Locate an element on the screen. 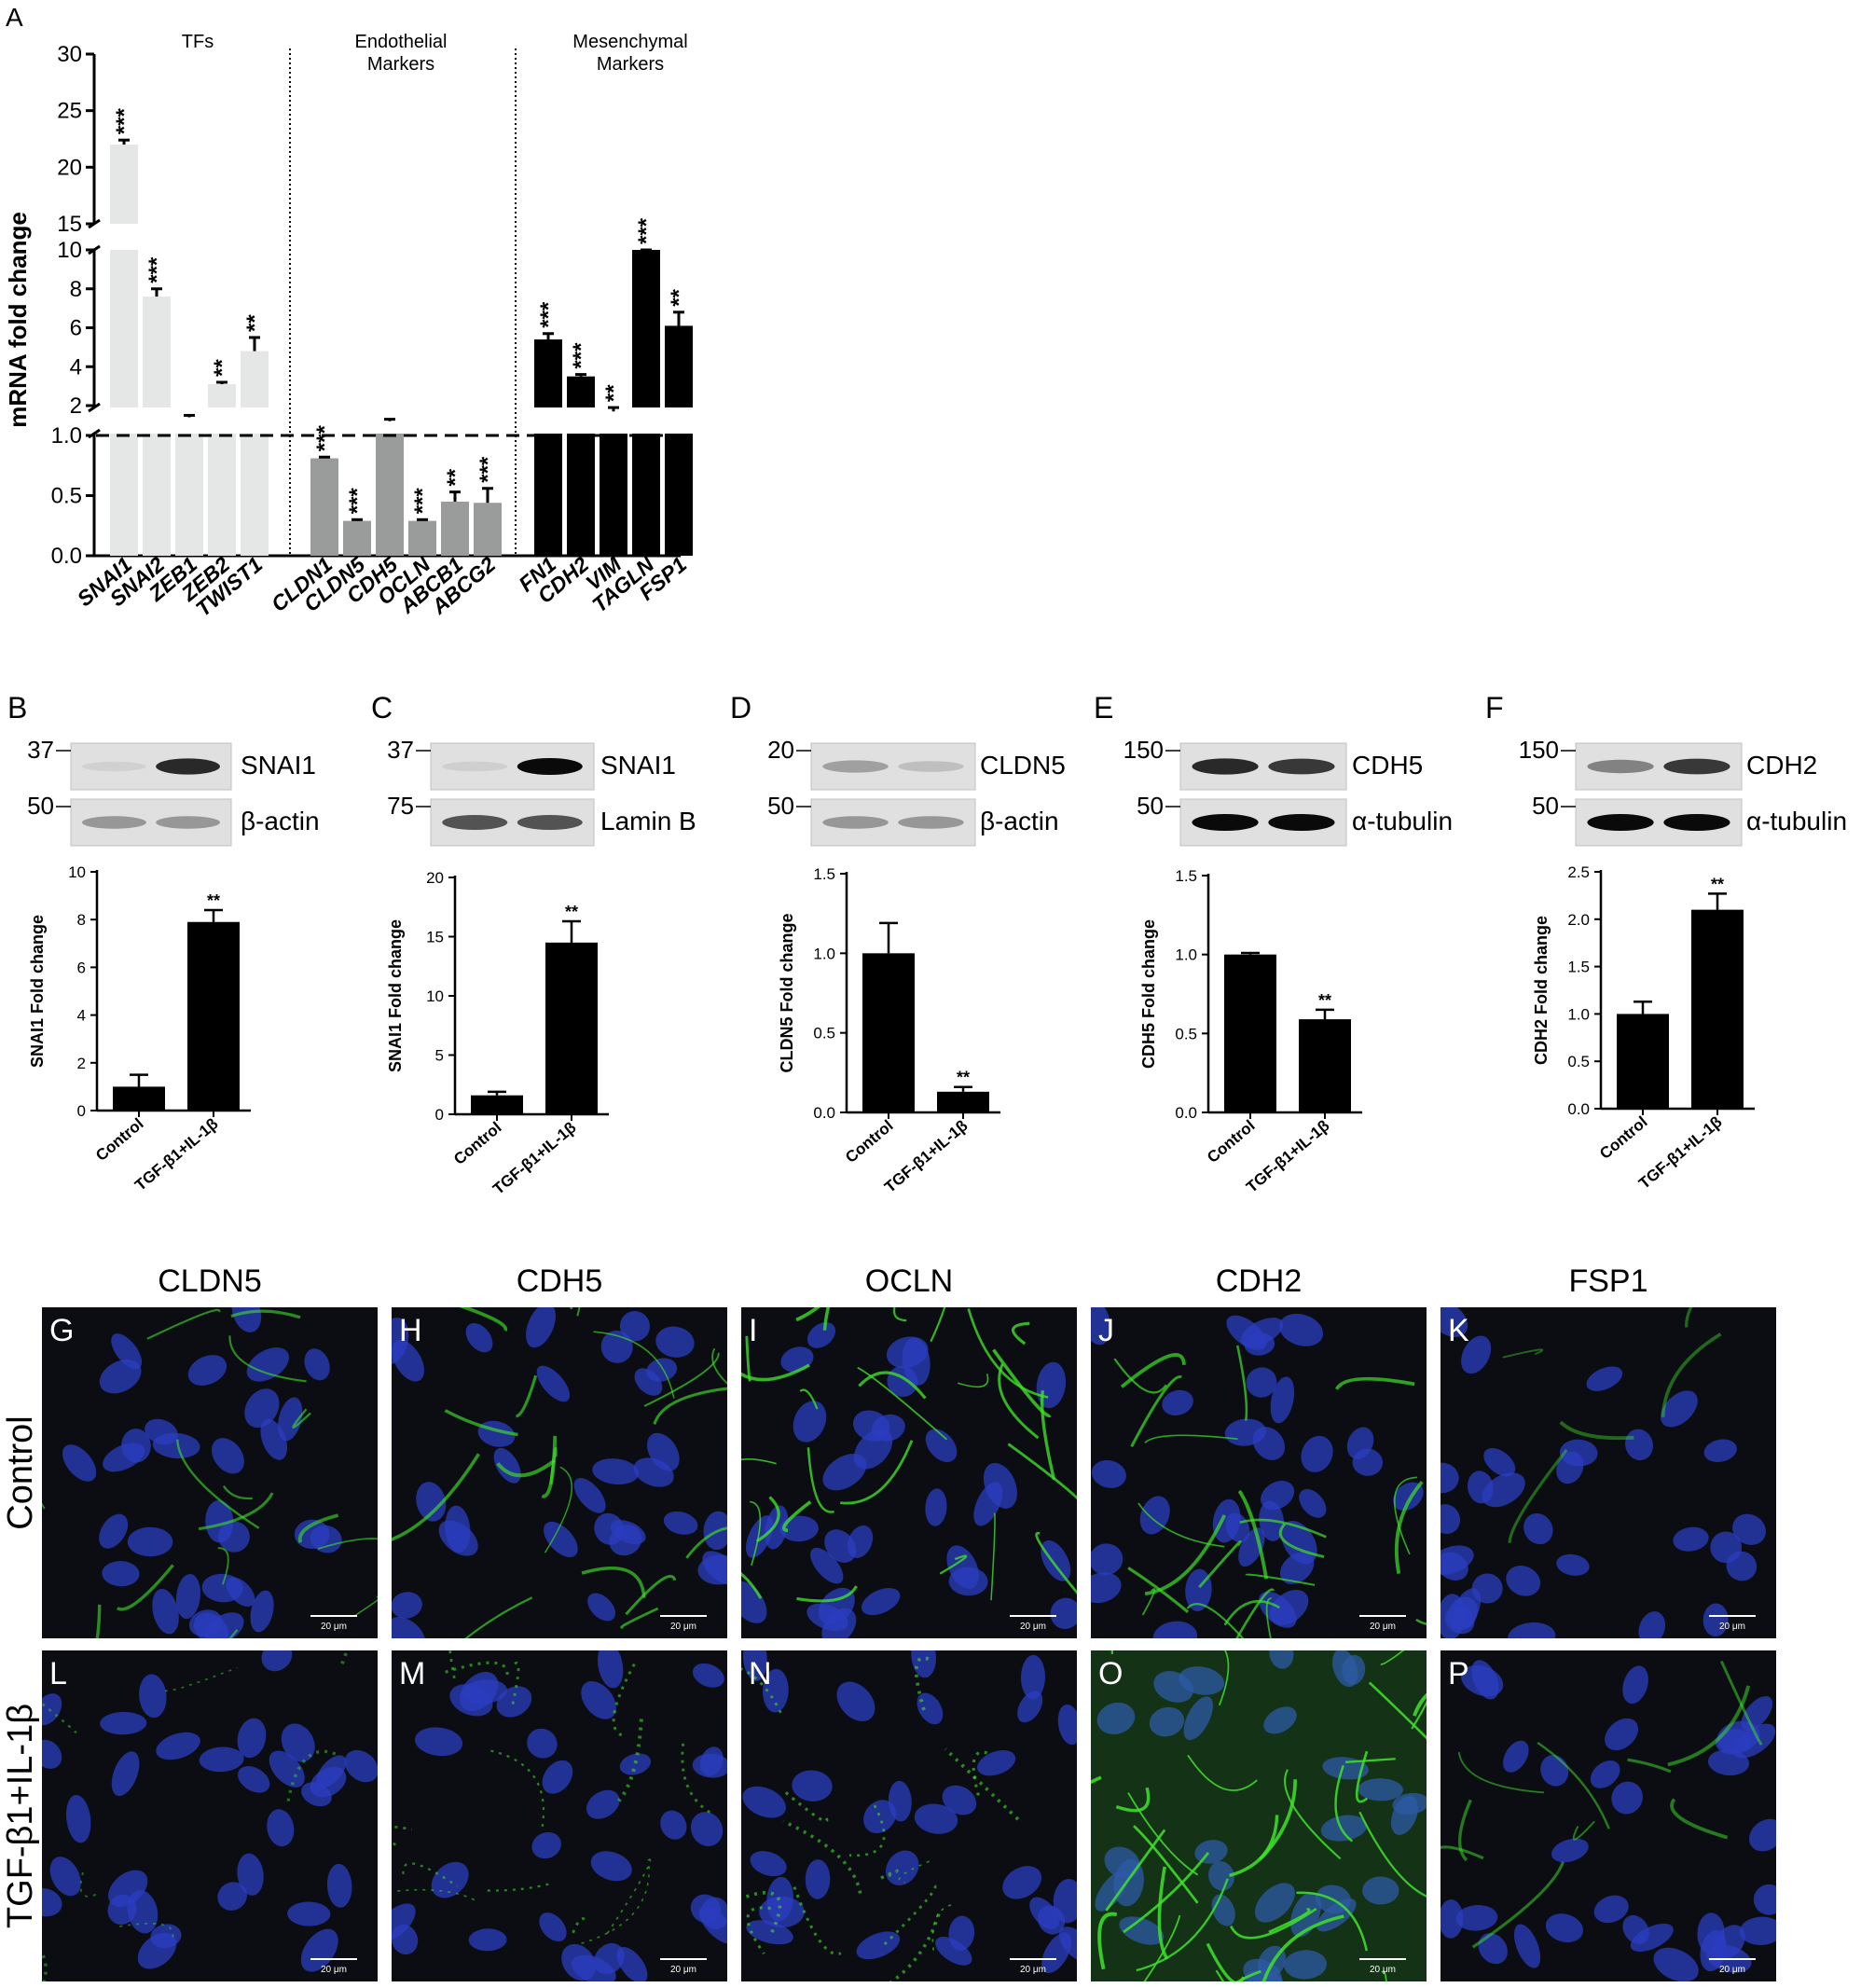  blot-label: α-tubulin is located at coordinates (1403, 821).